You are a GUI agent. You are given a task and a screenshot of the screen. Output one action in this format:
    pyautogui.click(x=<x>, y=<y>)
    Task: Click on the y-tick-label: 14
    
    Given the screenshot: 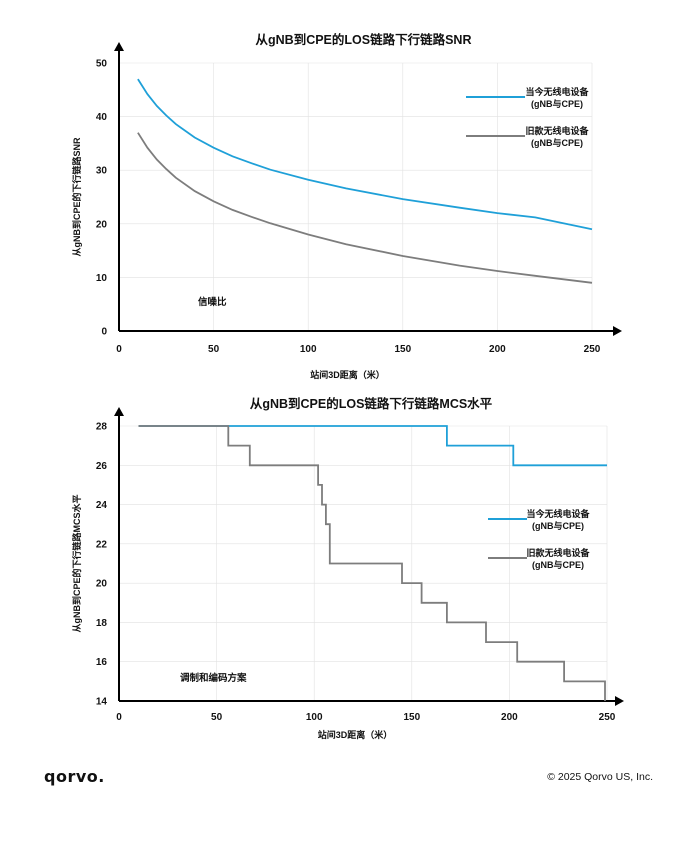 What is the action you would take?
    pyautogui.click(x=102, y=702)
    